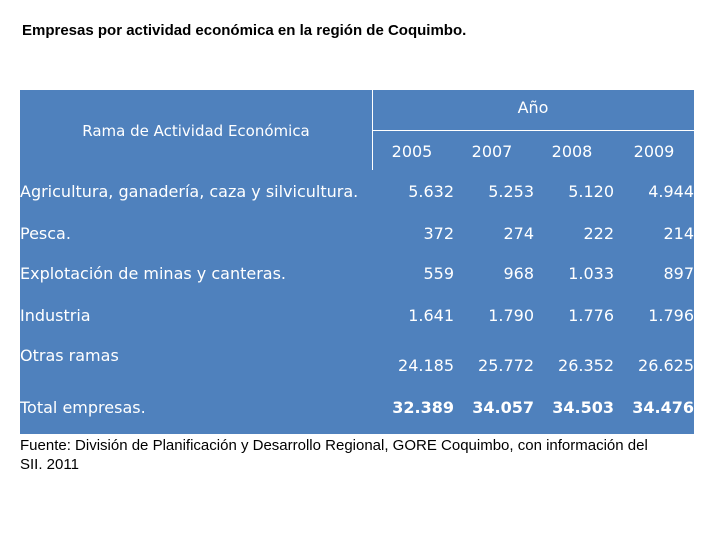  What do you see at coordinates (654, 151) in the screenshot?
I see `year-2009: 2009` at bounding box center [654, 151].